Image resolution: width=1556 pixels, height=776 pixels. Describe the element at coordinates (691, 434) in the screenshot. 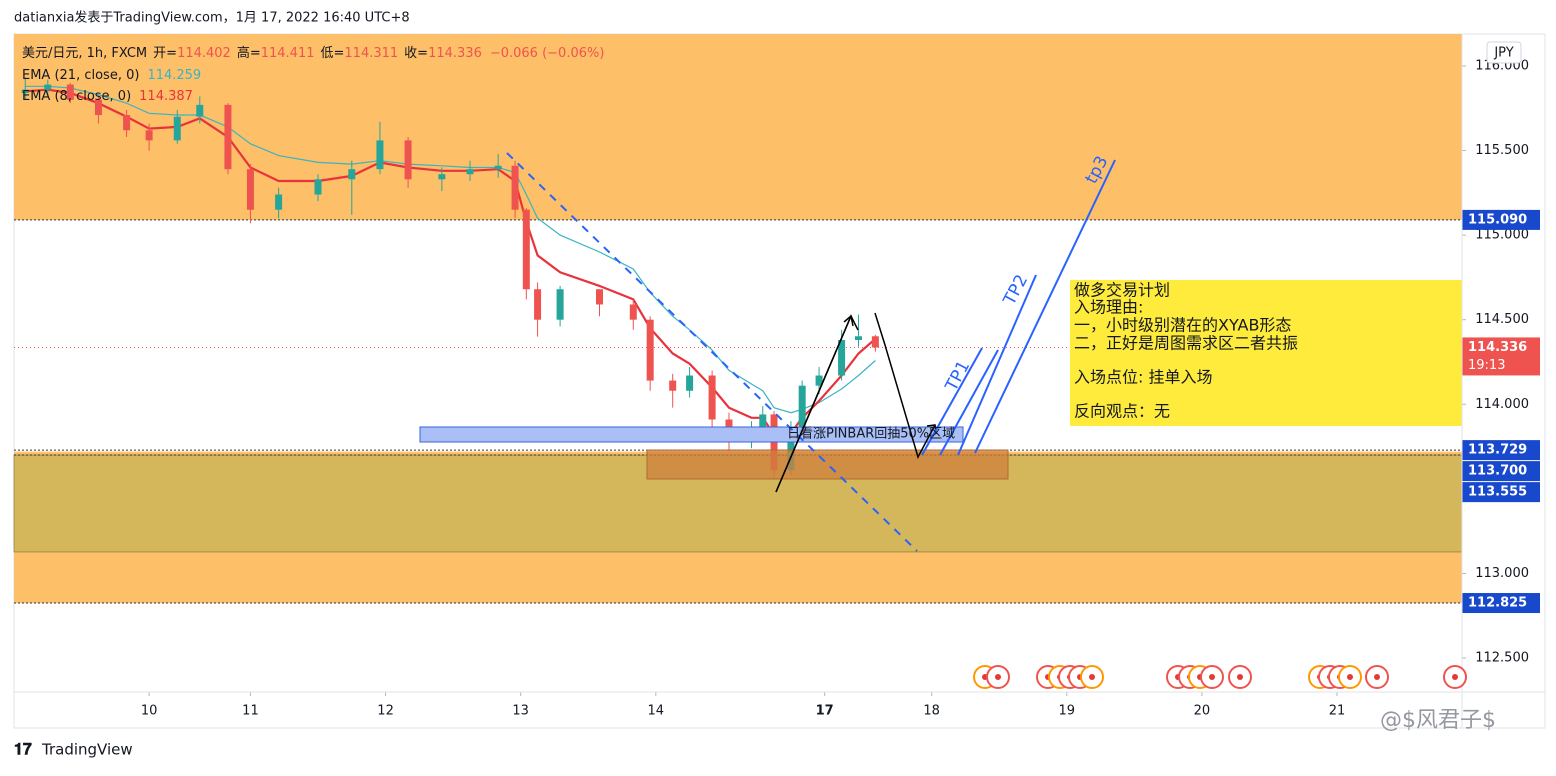

I see `pinbar-box` at that location.